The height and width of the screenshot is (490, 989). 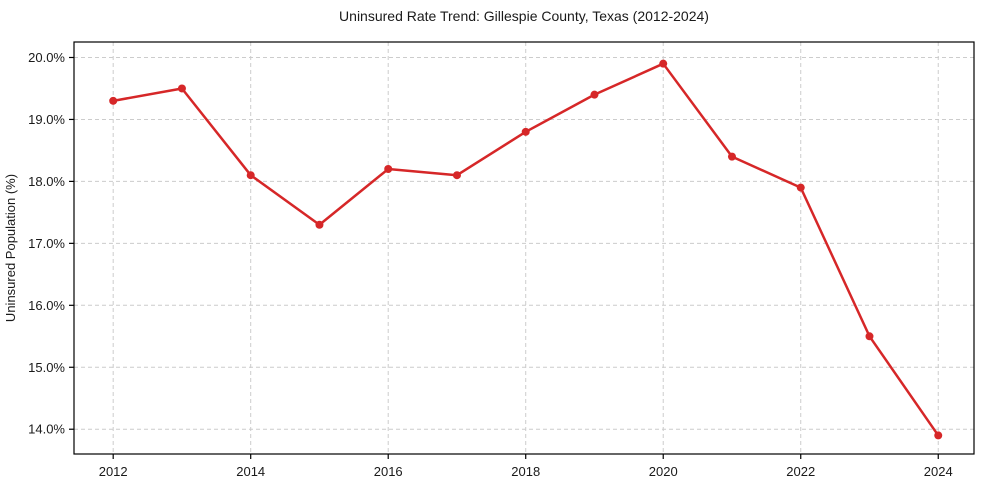 I want to click on y-tick-label: 17.0%, so click(x=46, y=243).